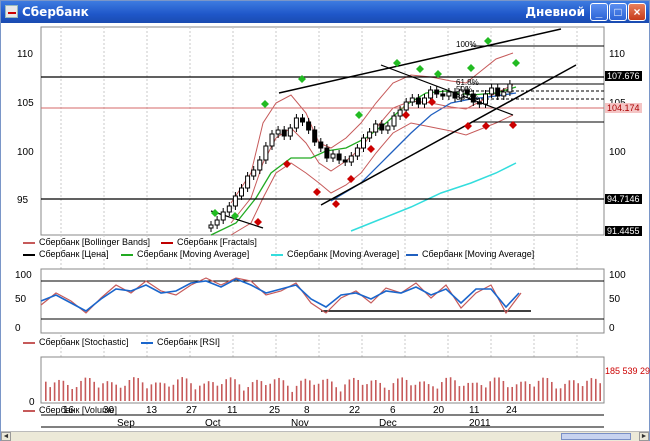 The image size is (650, 441). Describe the element at coordinates (637, 12) in the screenshot. I see `close-button: ×` at that location.